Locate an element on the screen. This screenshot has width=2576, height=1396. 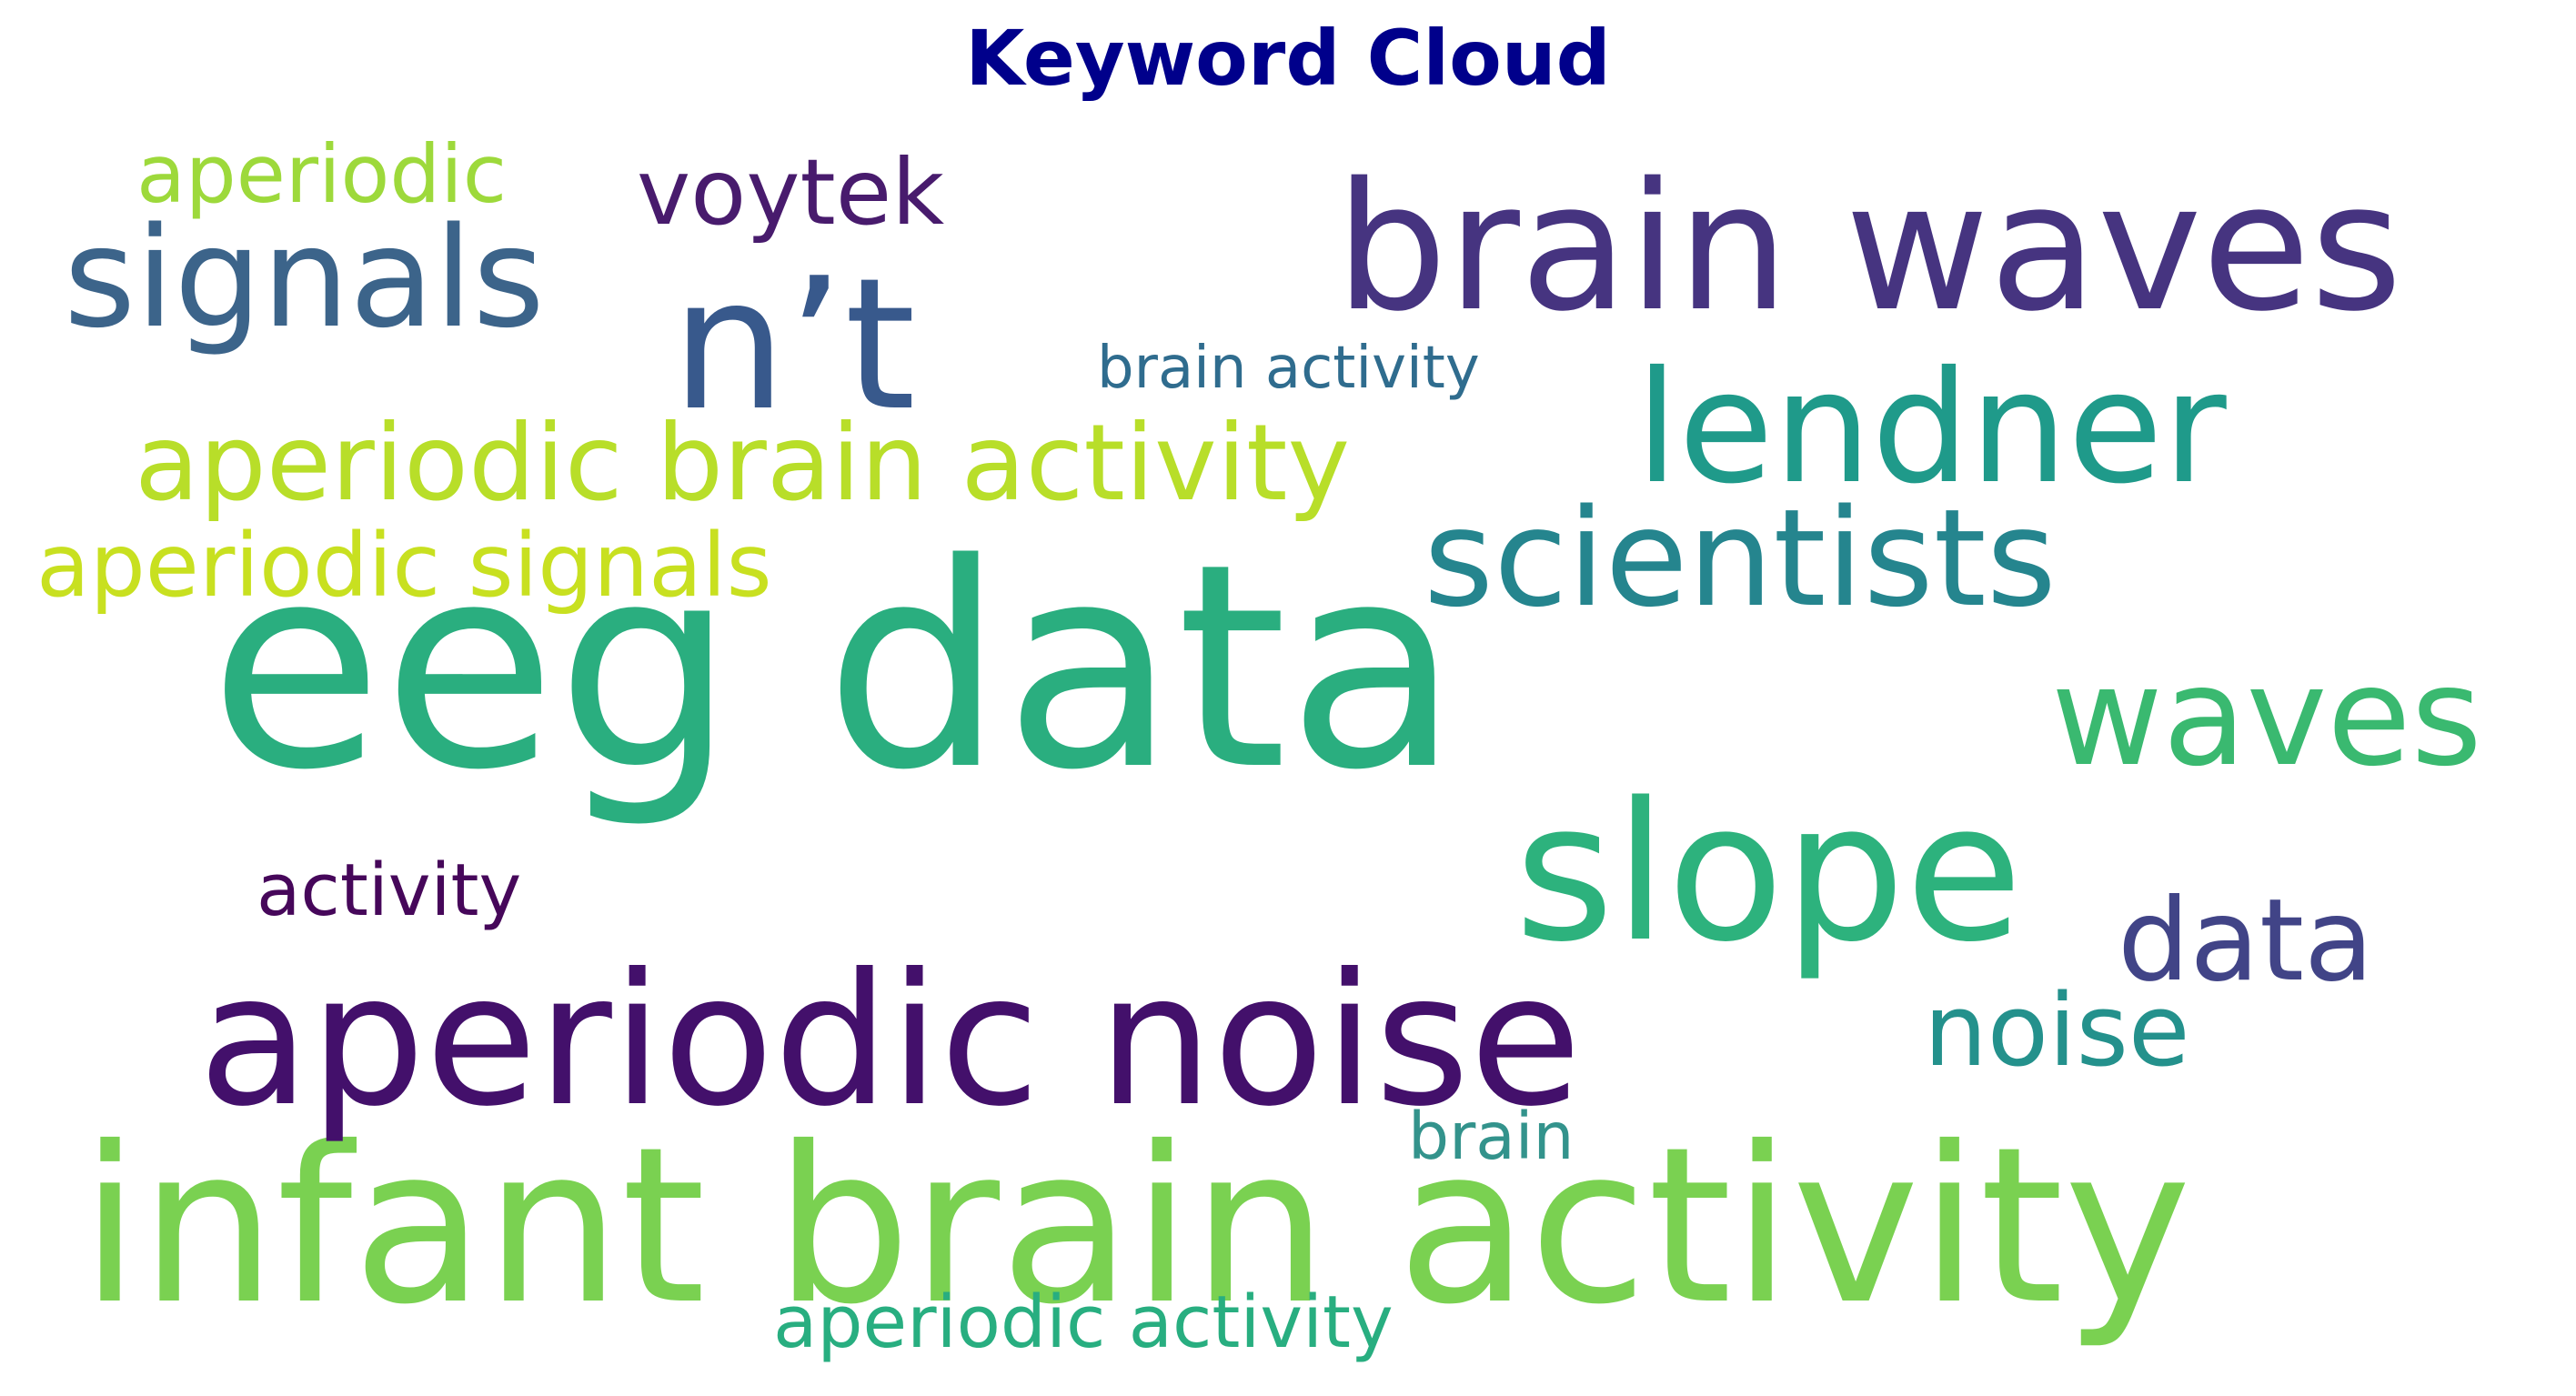
word-brain-waves: brain waves is located at coordinates (1869, 247).